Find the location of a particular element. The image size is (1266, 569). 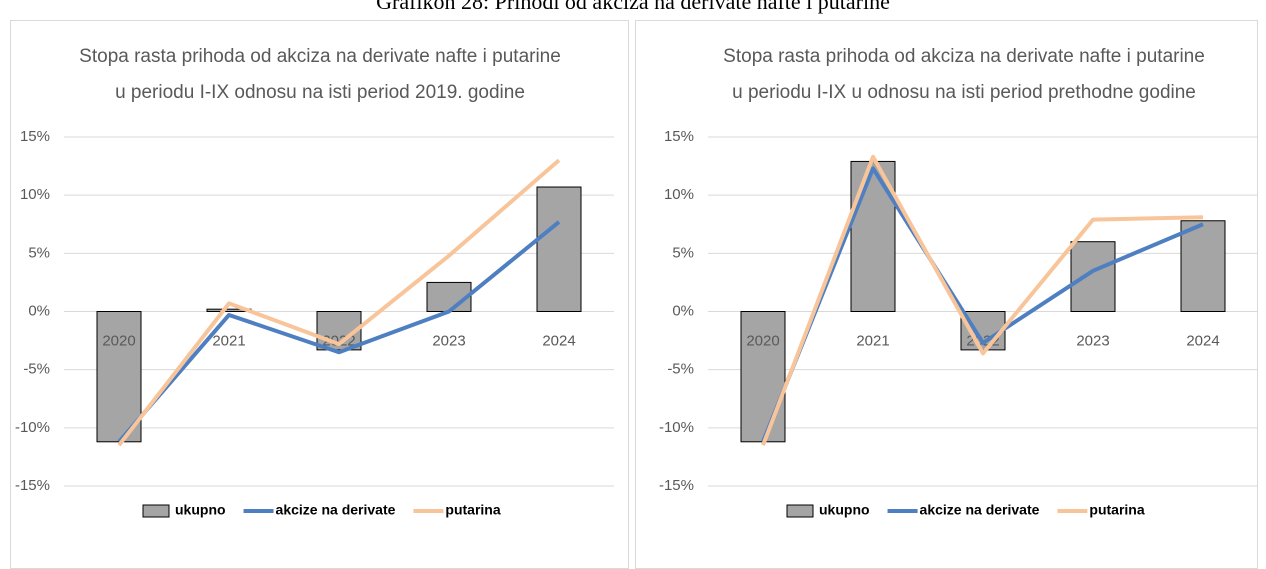

line-series is located at coordinates (339, 332).